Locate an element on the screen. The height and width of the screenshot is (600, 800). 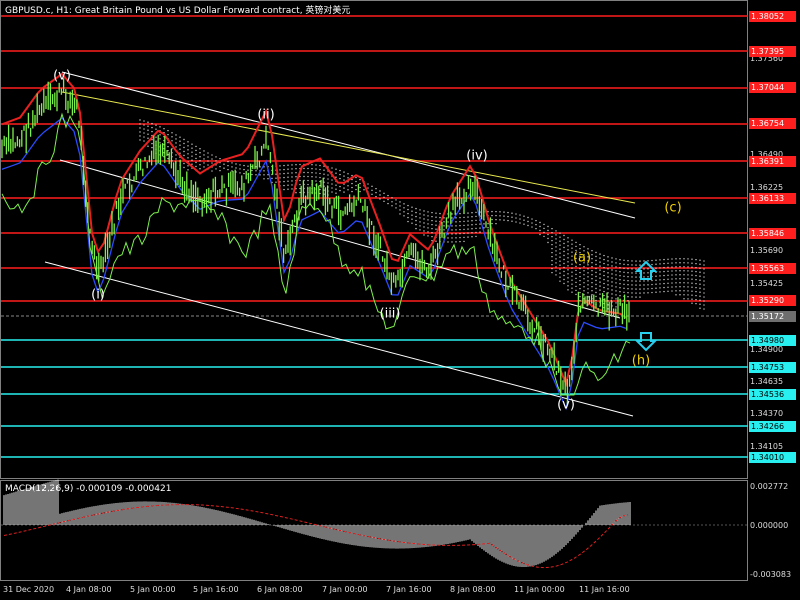
level-label-red: 1.35846 is located at coordinates (772, 233).